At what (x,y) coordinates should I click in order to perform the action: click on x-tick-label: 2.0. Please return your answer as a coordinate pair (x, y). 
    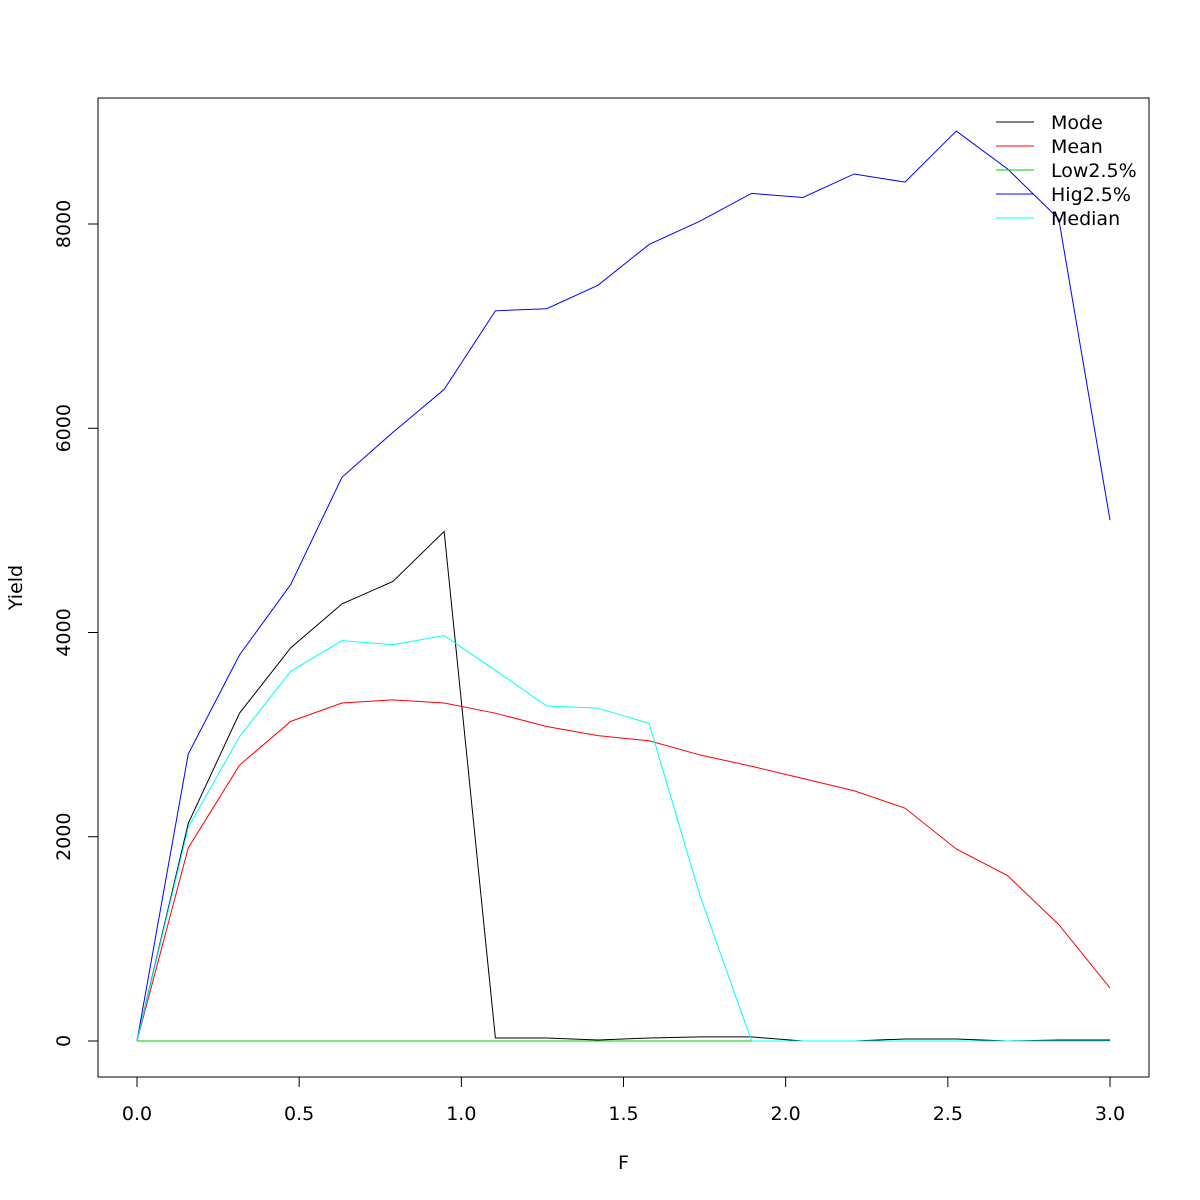
    Looking at the image, I should click on (786, 1114).